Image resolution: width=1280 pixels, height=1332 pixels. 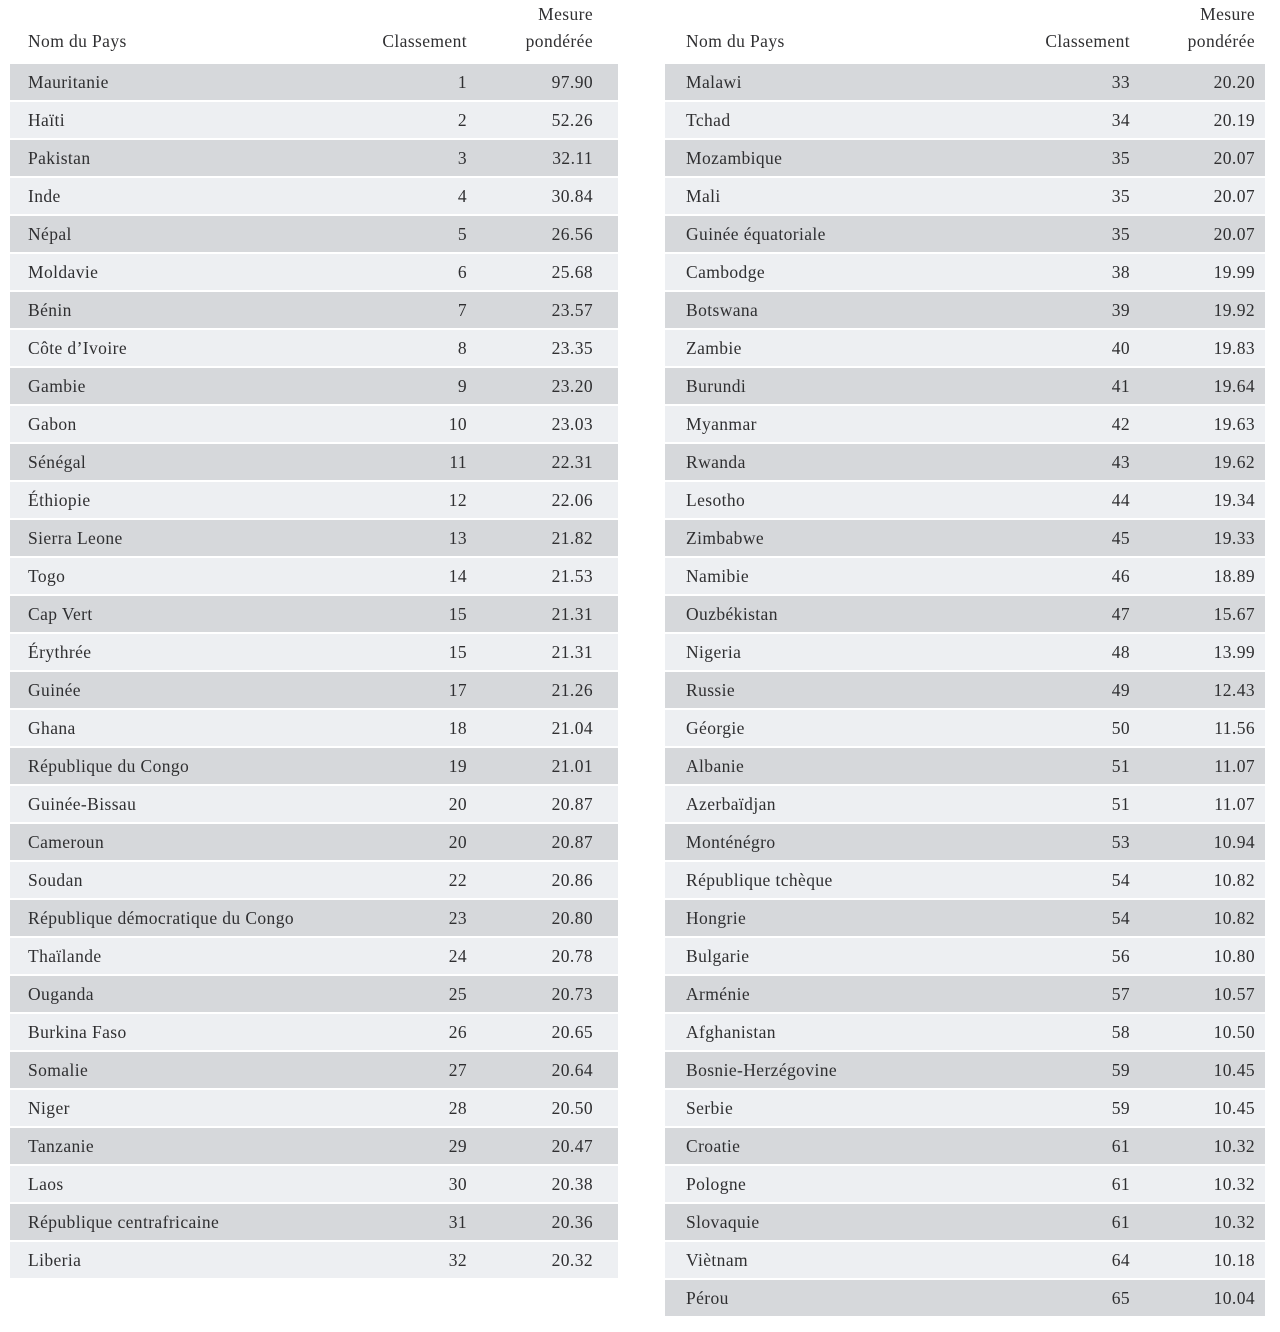 What do you see at coordinates (457, 1108) in the screenshot?
I see `country-rank: 28` at bounding box center [457, 1108].